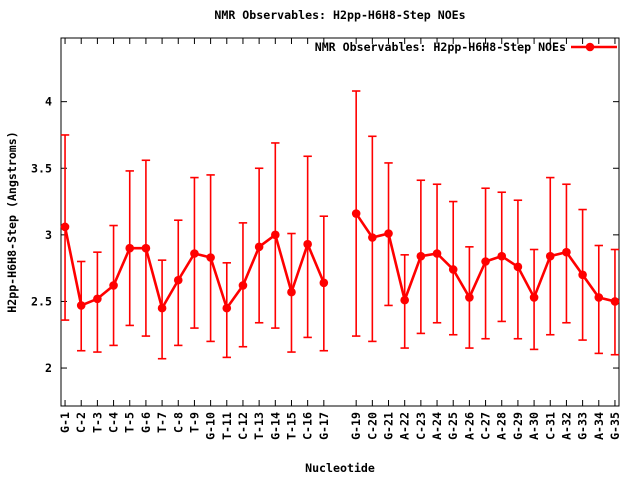  What do you see at coordinates (372, 426) in the screenshot?
I see `x-tick-label: C-20` at bounding box center [372, 426].